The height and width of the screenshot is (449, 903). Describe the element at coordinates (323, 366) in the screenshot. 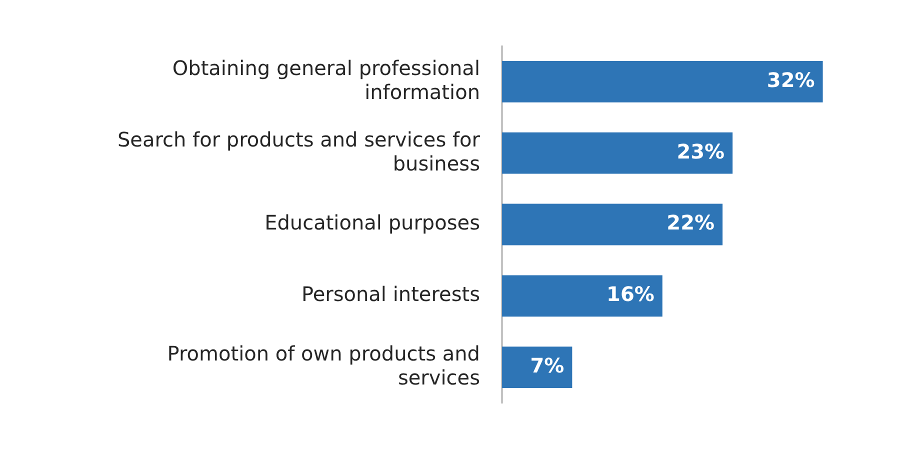

I see `y-tick-label: Promotion of own products and services` at that location.